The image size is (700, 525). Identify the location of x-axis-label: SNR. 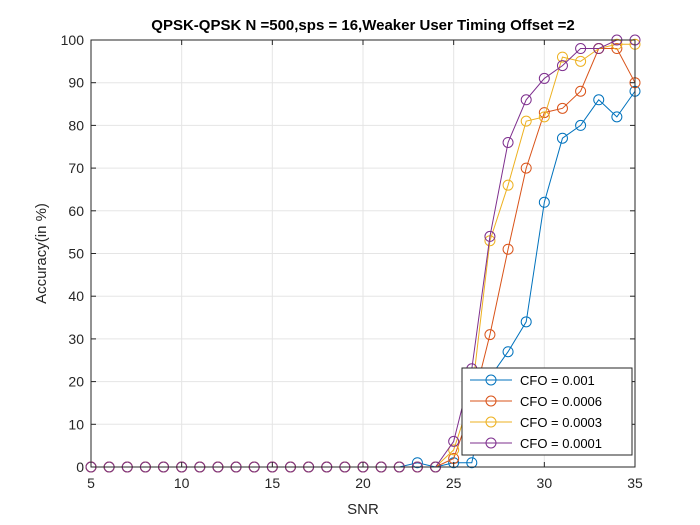
(363, 509).